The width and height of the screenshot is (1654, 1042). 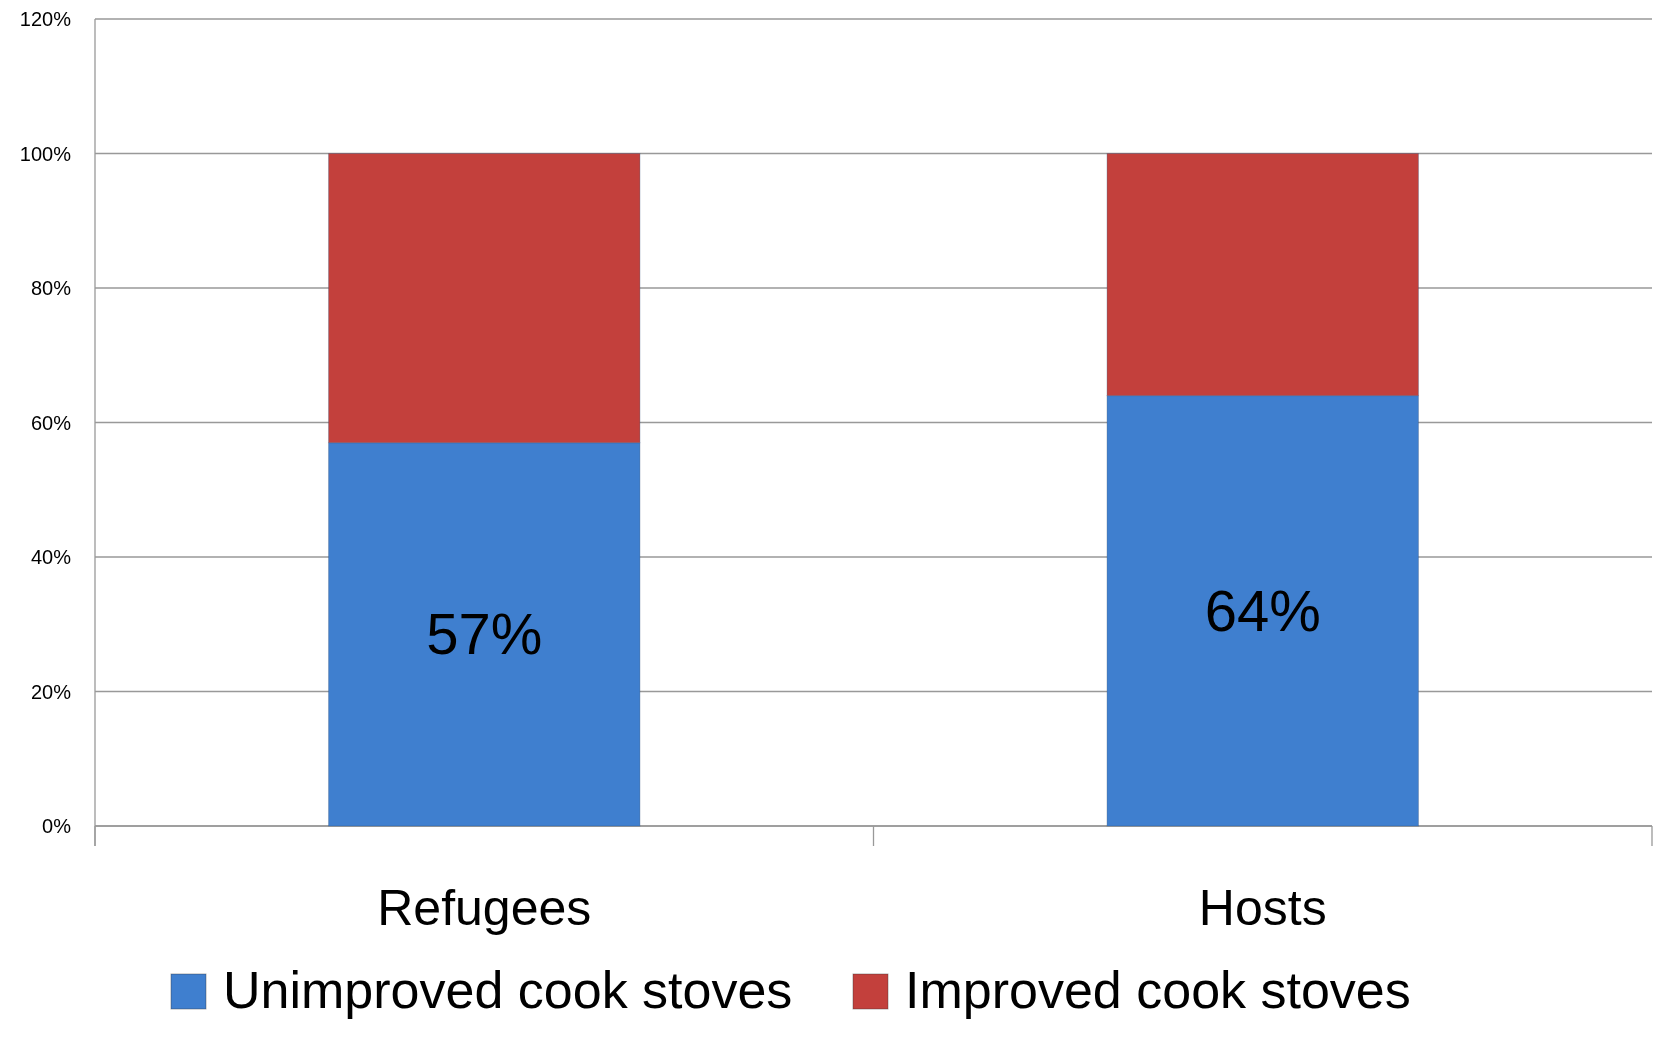 I want to click on data-label: 57%, so click(x=484, y=634).